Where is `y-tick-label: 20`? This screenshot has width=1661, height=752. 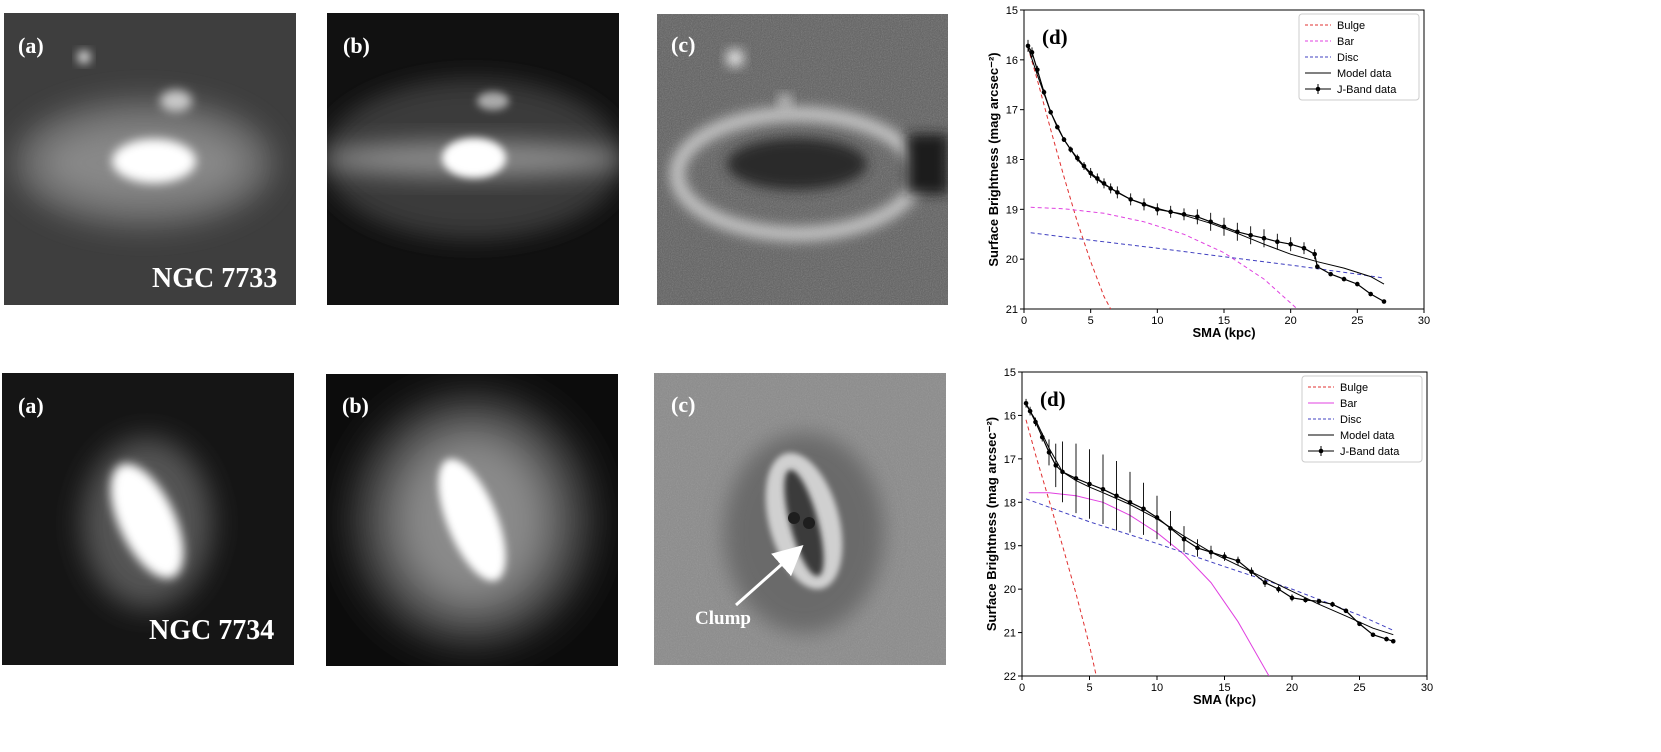
y-tick-label: 20 is located at coordinates (1010, 590).